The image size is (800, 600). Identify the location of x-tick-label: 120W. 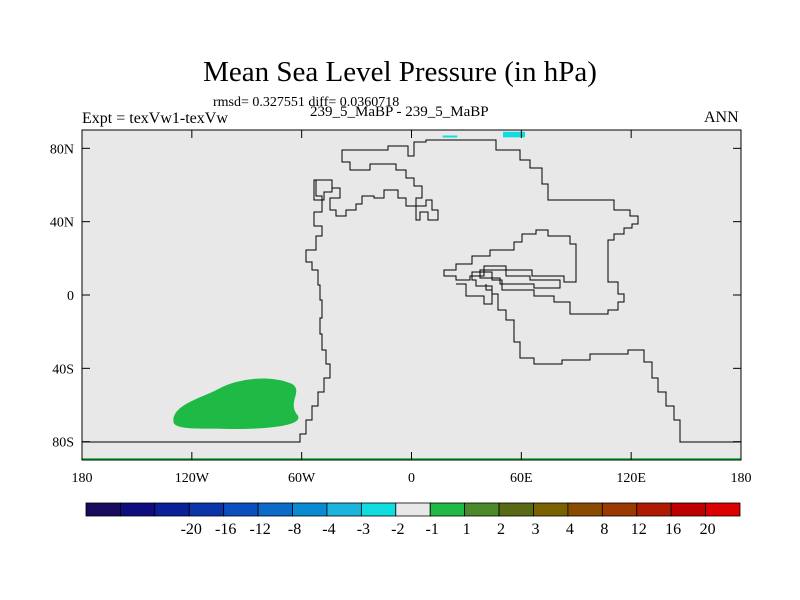
(192, 478).